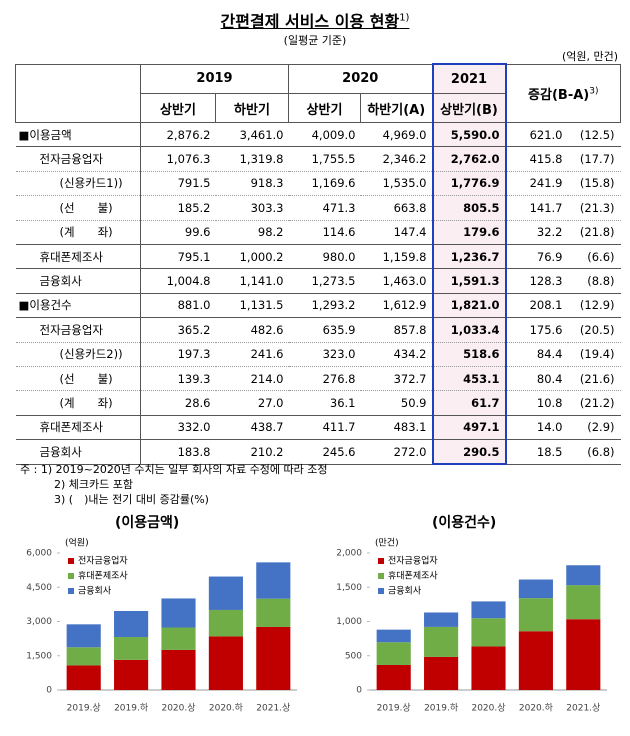 This screenshot has width=630, height=736. Describe the element at coordinates (469, 208) in the screenshot. I see `cell: 805.5` at that location.